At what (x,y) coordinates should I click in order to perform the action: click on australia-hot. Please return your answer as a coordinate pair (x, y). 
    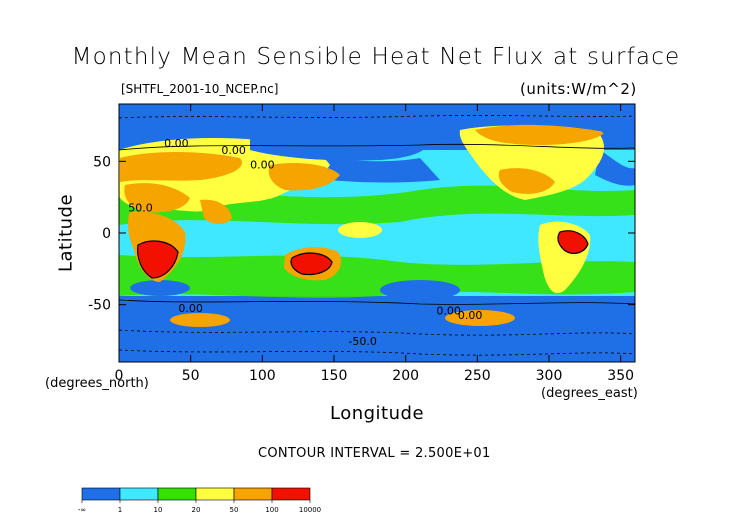
    Looking at the image, I should click on (311, 264).